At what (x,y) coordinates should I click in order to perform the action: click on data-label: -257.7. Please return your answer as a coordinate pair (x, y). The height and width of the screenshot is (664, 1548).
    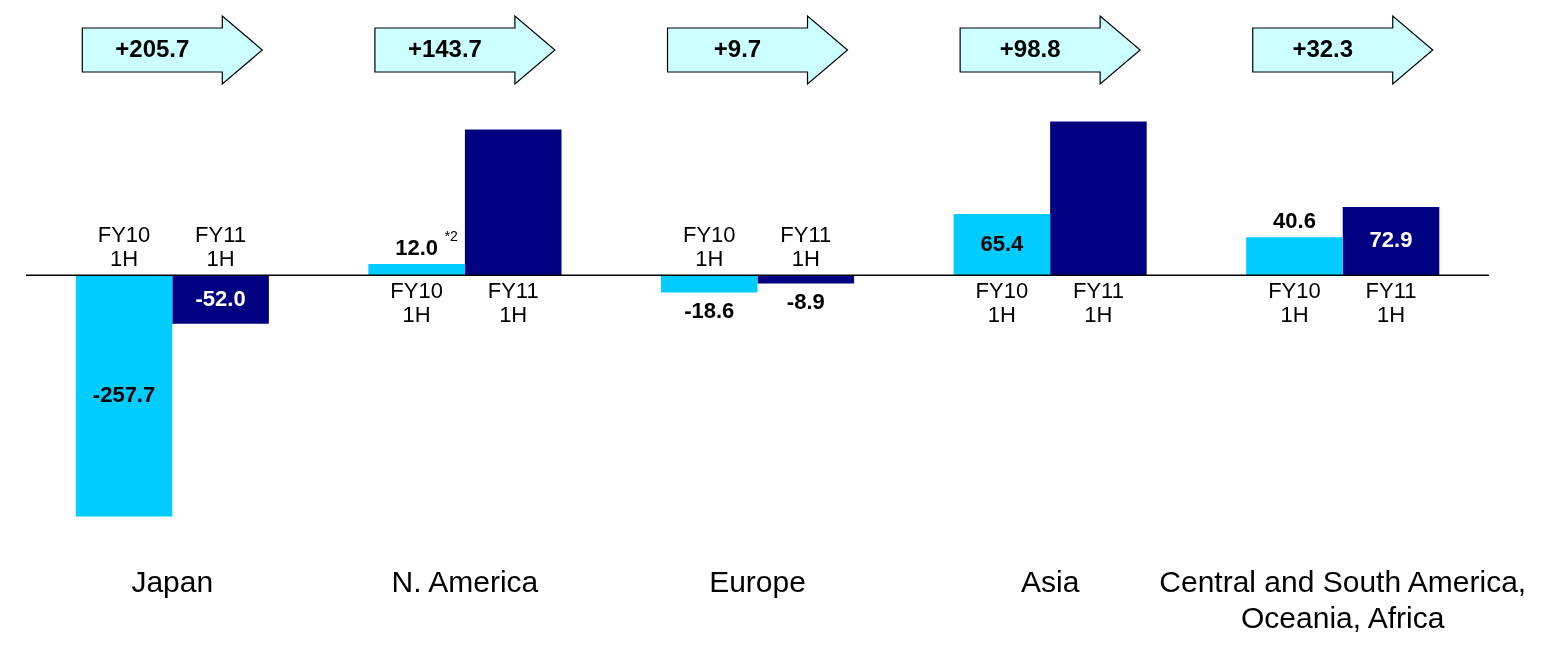
    Looking at the image, I should click on (124, 394).